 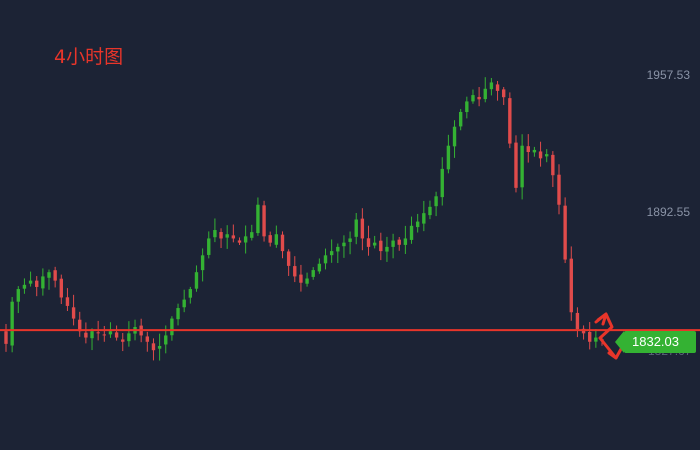 What do you see at coordinates (89, 57) in the screenshot?
I see `chart-title: 4小时图` at bounding box center [89, 57].